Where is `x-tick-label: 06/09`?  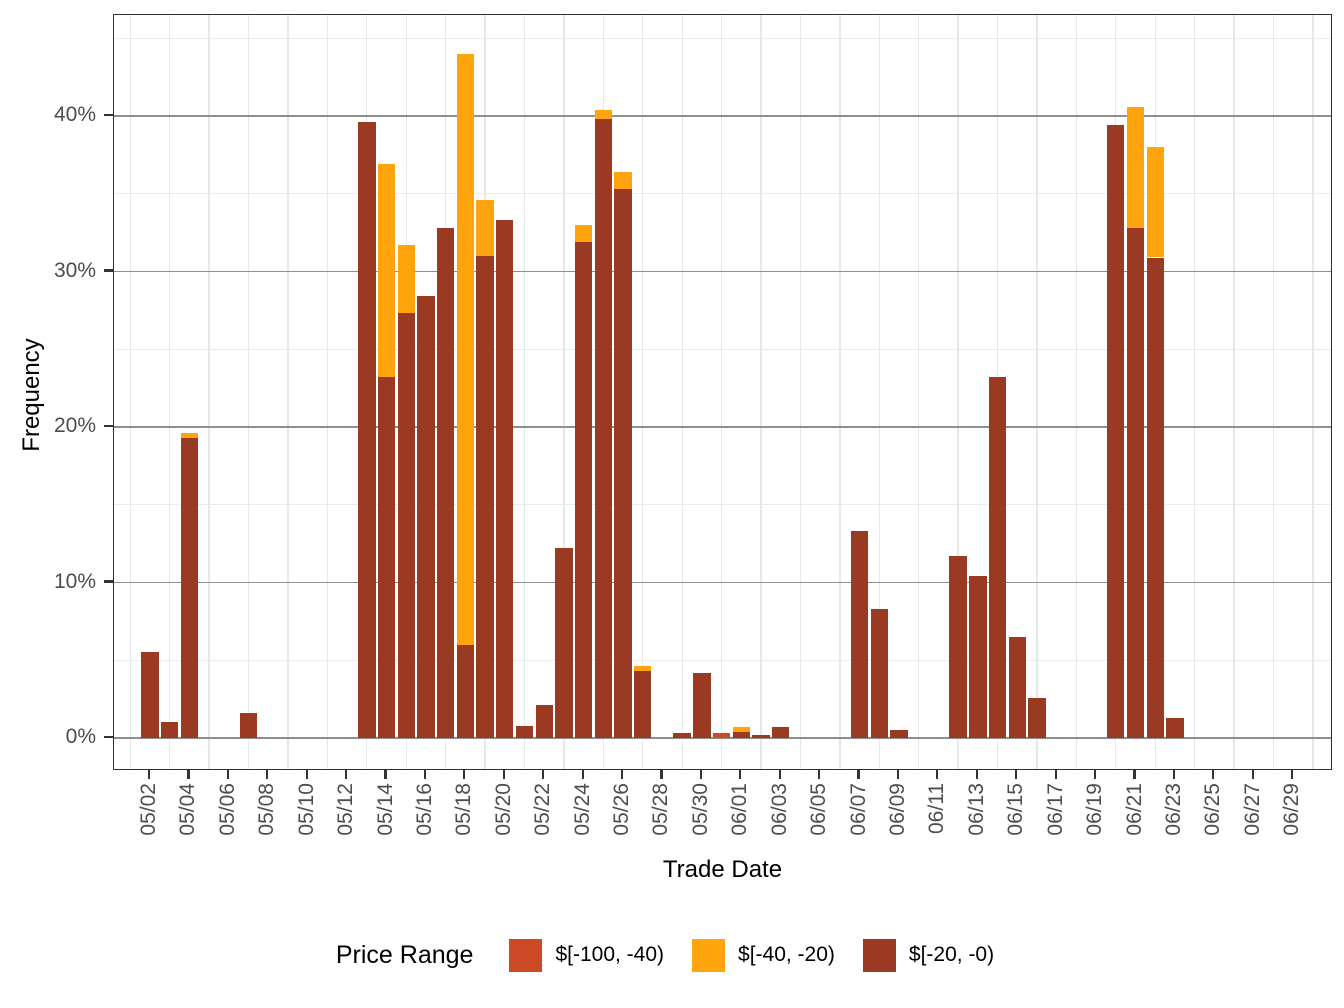 x-tick-label: 06/09 is located at coordinates (897, 809).